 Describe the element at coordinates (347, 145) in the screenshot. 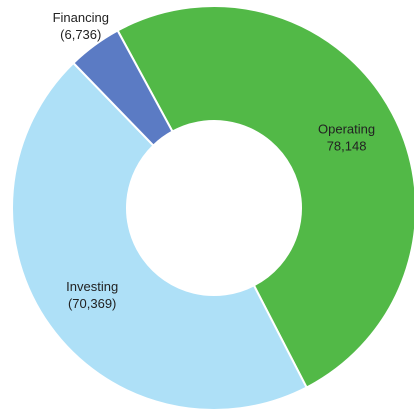

I see `value-label: 78,148` at that location.